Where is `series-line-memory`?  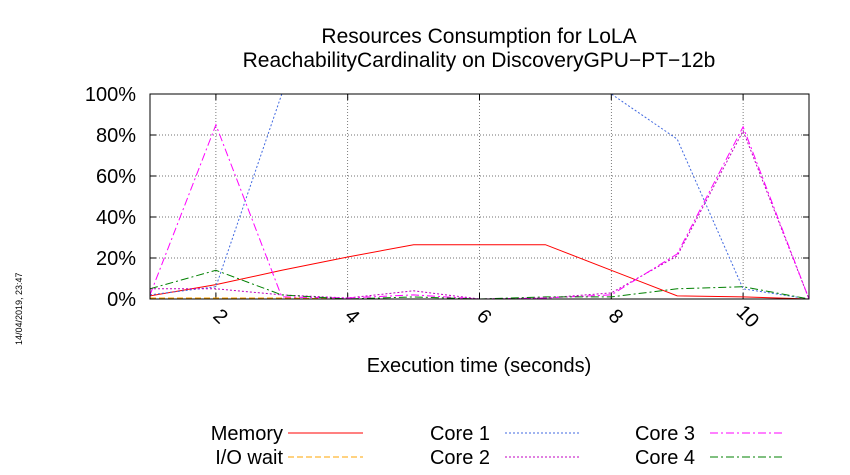 series-line-memory is located at coordinates (479, 272).